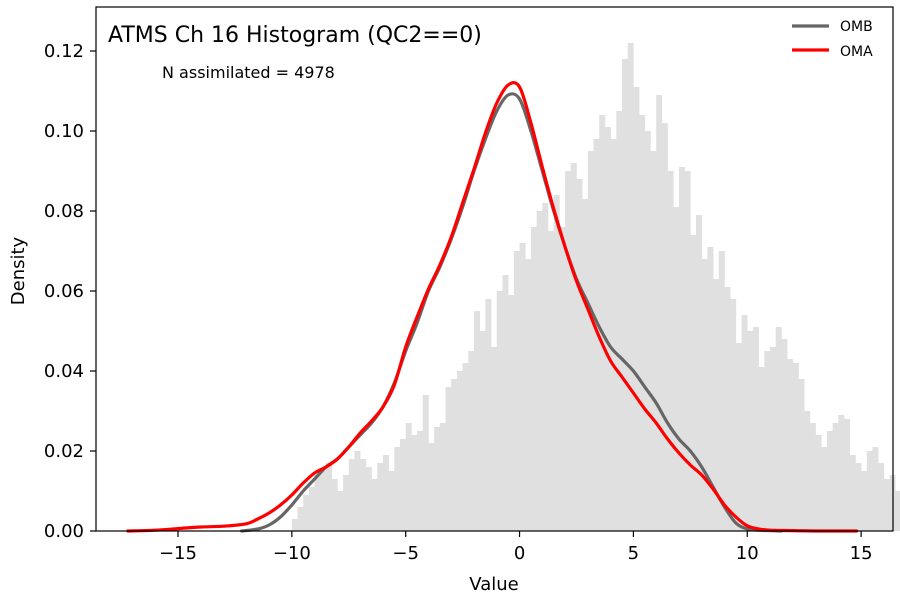  What do you see at coordinates (64, 51) in the screenshot?
I see `y-tick-label: 0.12` at bounding box center [64, 51].